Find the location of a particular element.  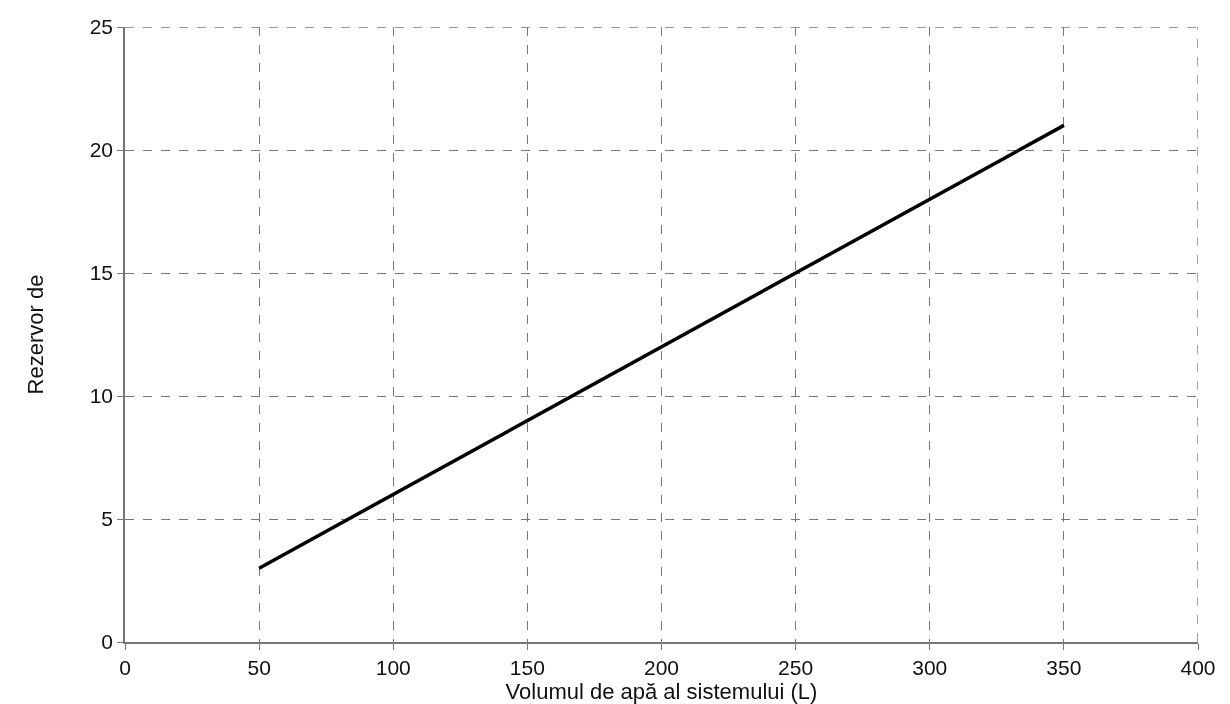

y-axis-title: Rezervor de is located at coordinates (35, 334).